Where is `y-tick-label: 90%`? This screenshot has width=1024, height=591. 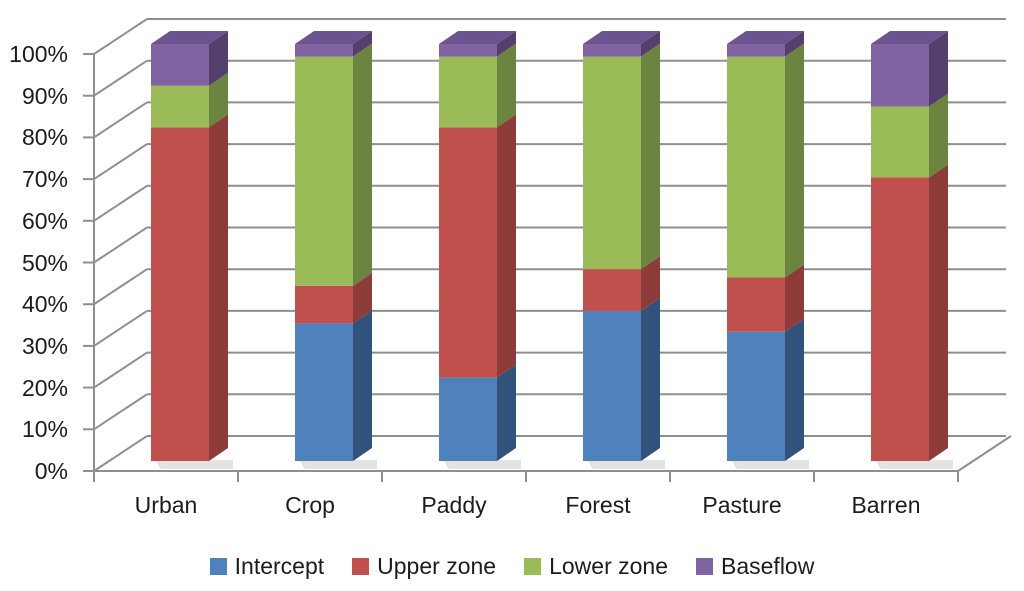 y-tick-label: 90% is located at coordinates (44, 95).